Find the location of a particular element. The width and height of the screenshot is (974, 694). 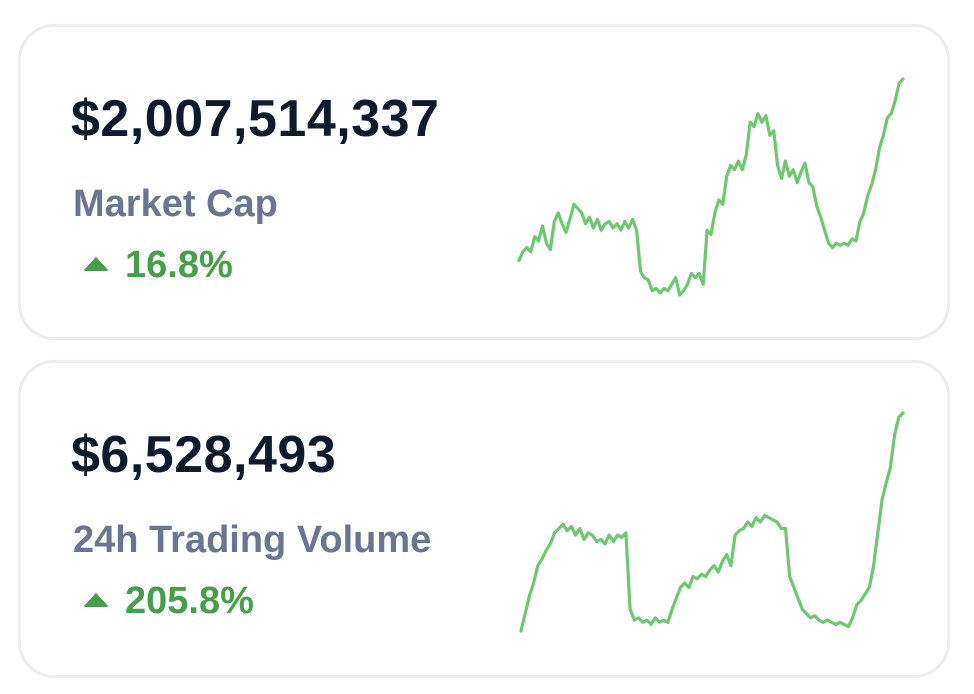

trading-volume-label: 24h Trading Volume is located at coordinates (252, 540).